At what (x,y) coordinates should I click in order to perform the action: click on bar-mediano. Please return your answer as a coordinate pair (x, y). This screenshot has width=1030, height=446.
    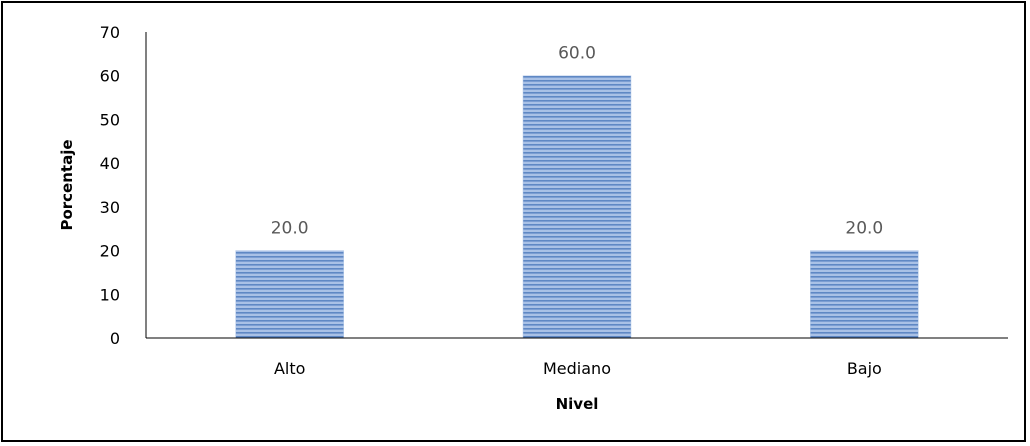
    Looking at the image, I should click on (577, 207).